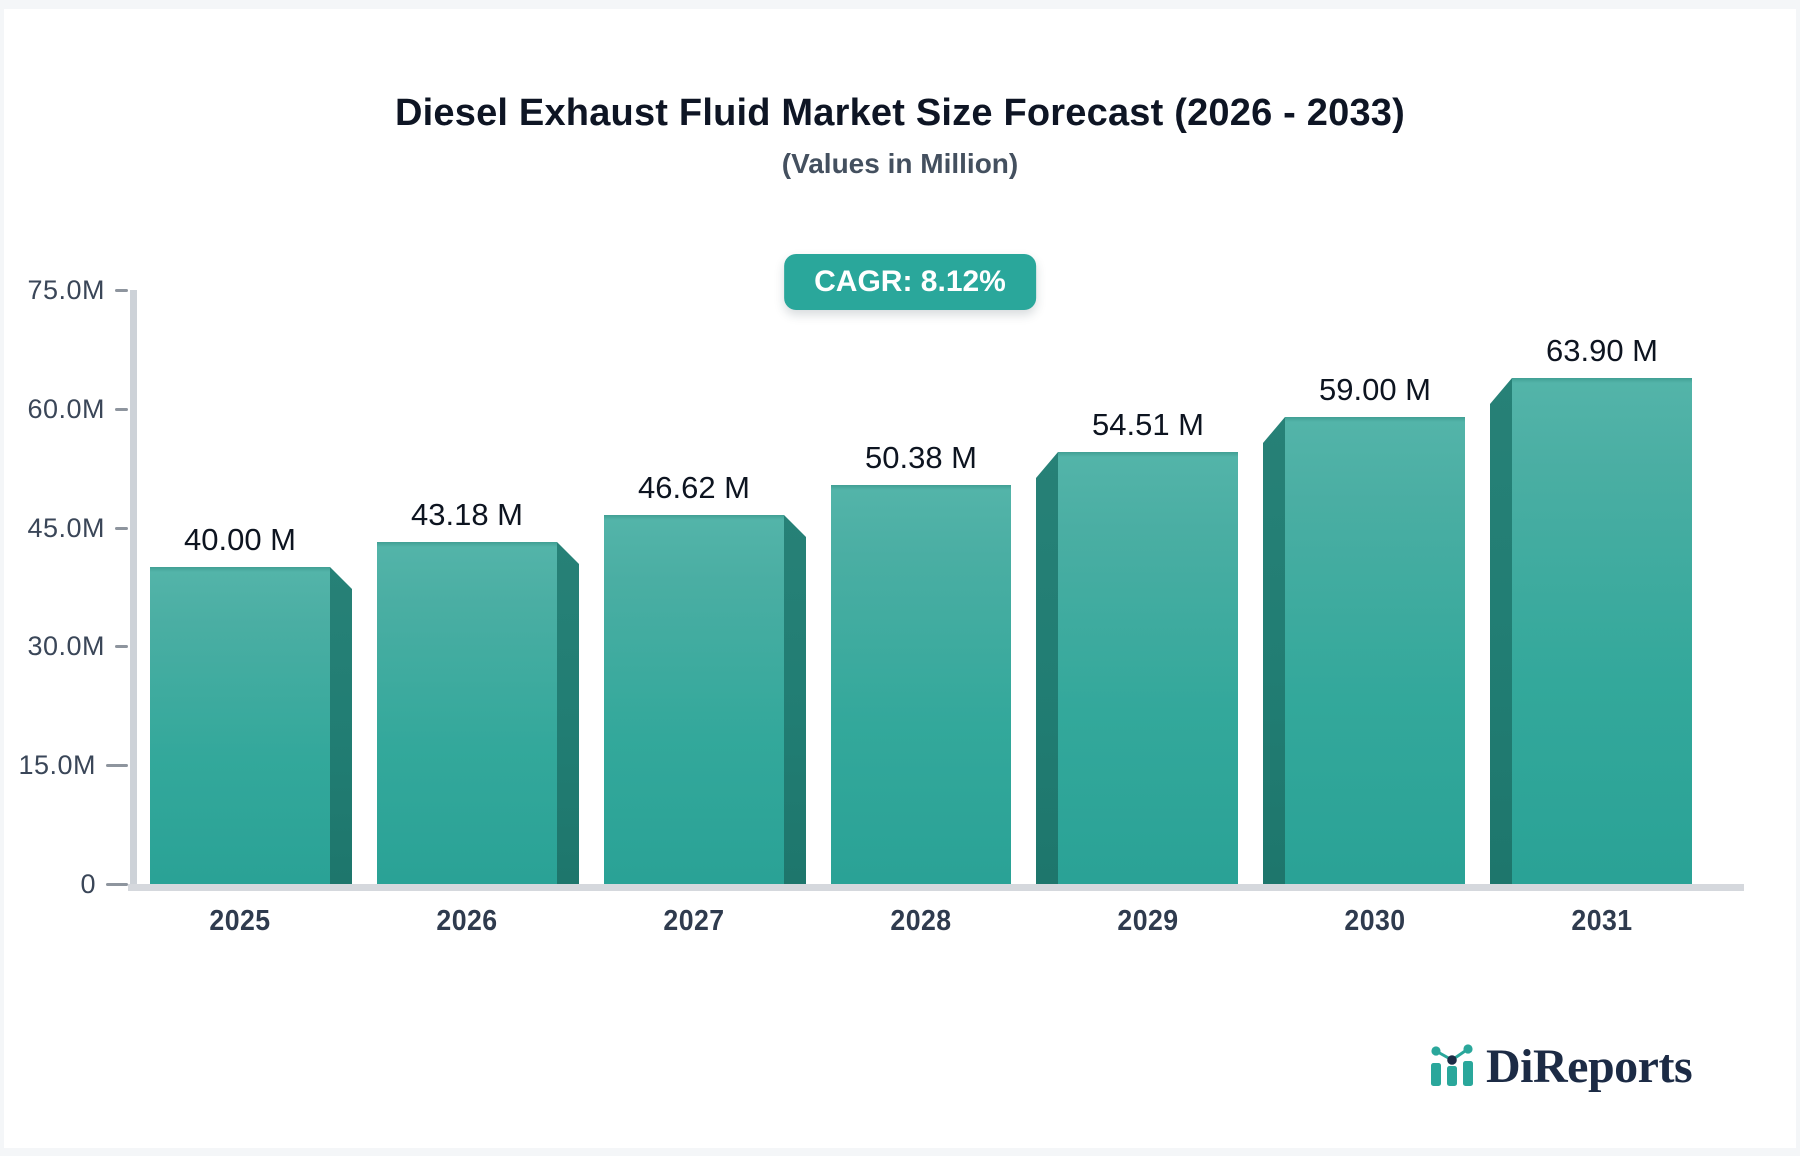 Image resolution: width=1800 pixels, height=1156 pixels. What do you see at coordinates (251, 725) in the screenshot?
I see `bar-2025` at bounding box center [251, 725].